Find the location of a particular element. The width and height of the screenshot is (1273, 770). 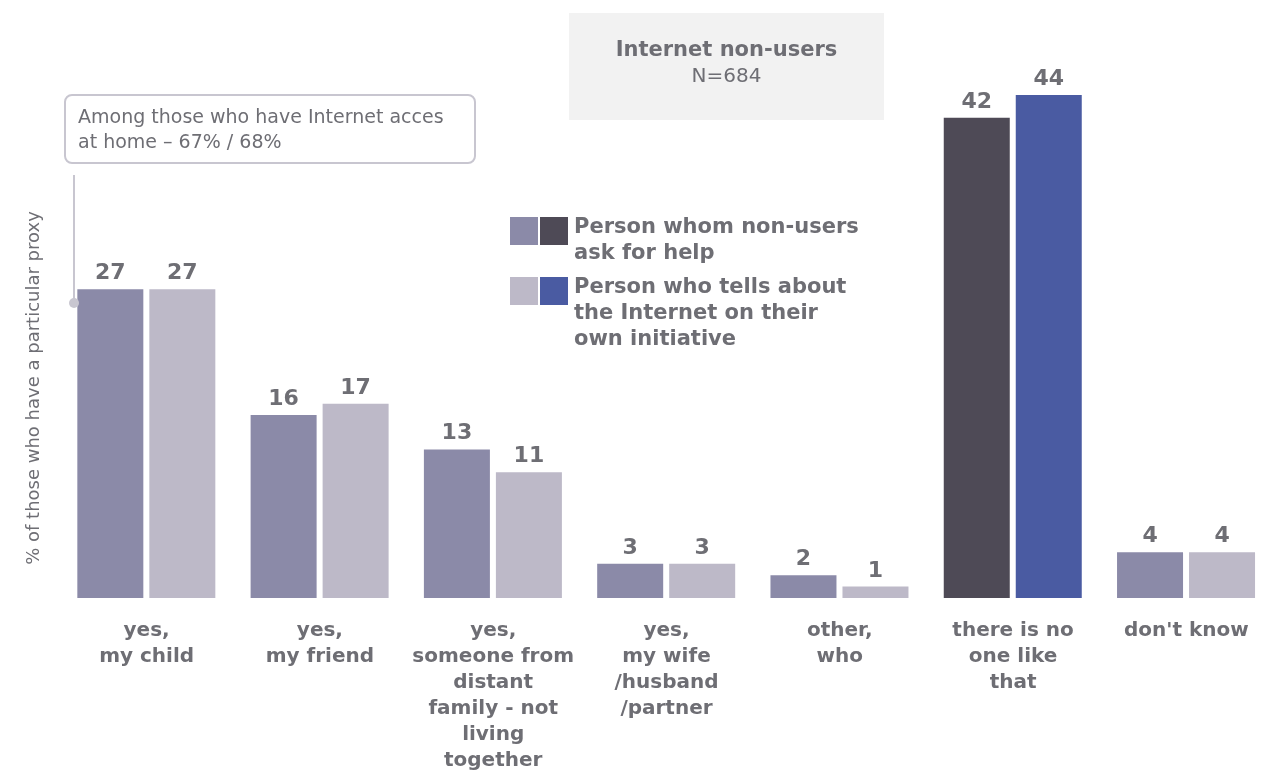

x-tick-label: other, who is located at coordinates (839, 642).